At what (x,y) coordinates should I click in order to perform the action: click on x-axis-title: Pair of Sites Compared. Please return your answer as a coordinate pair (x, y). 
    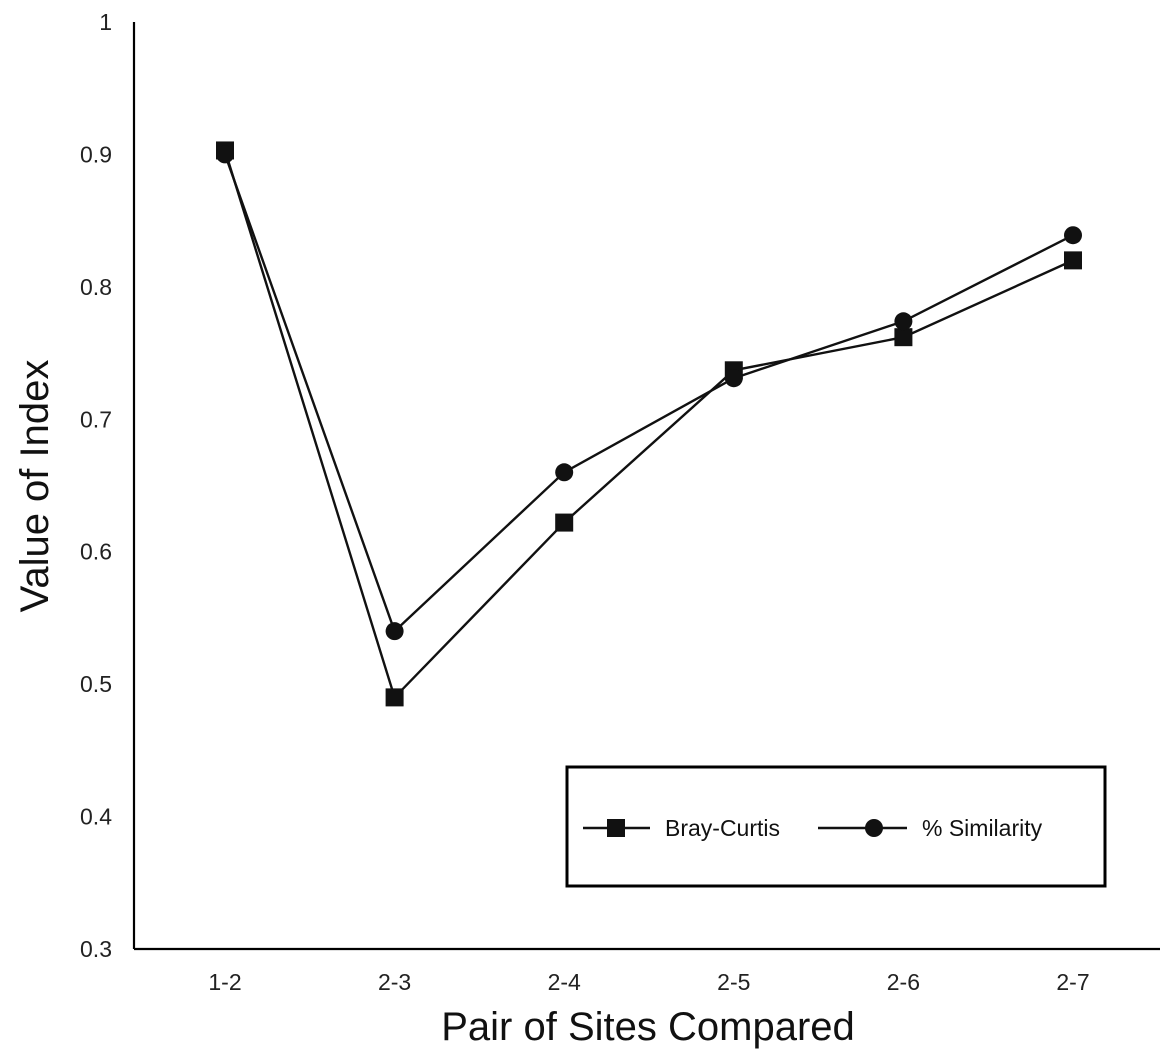
    Looking at the image, I should click on (648, 1027).